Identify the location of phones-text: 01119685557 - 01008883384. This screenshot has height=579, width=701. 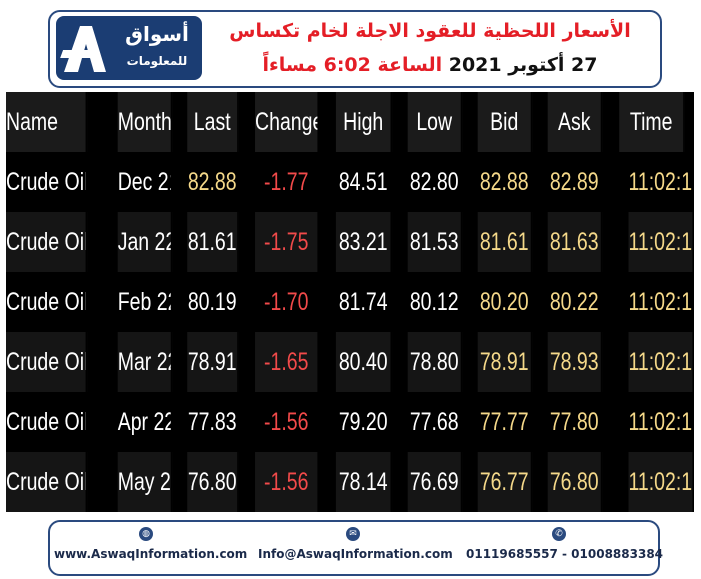
(565, 554).